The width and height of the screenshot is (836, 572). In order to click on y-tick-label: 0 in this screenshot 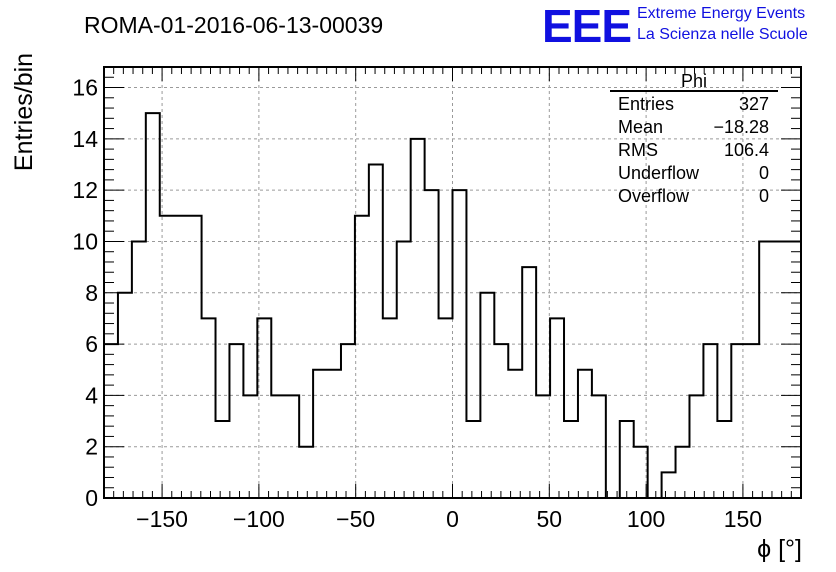, I will do `click(91, 498)`.